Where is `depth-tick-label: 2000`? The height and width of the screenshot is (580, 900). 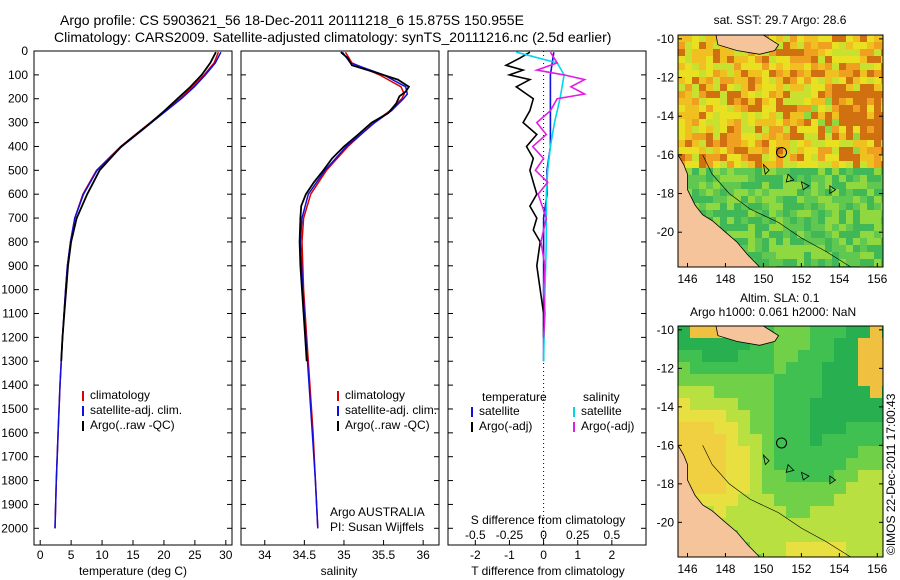 depth-tick-label: 2000 is located at coordinates (14, 528).